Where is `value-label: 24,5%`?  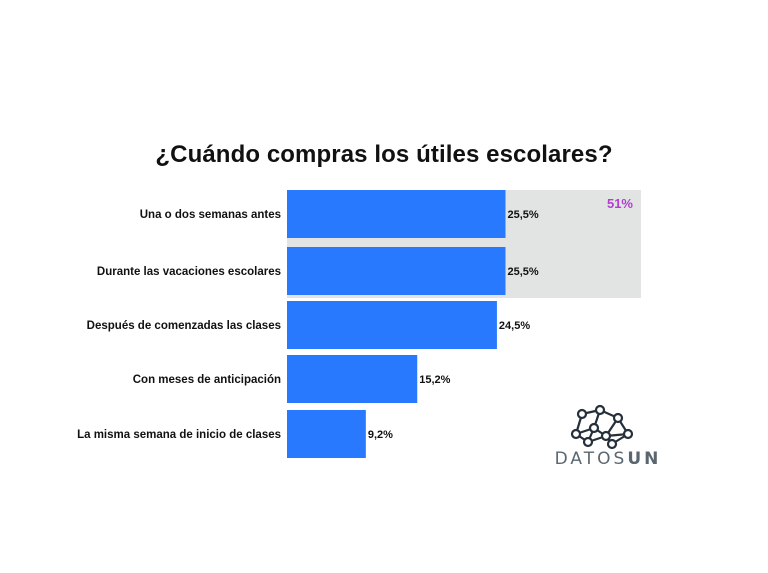
value-label: 24,5% is located at coordinates (514, 326).